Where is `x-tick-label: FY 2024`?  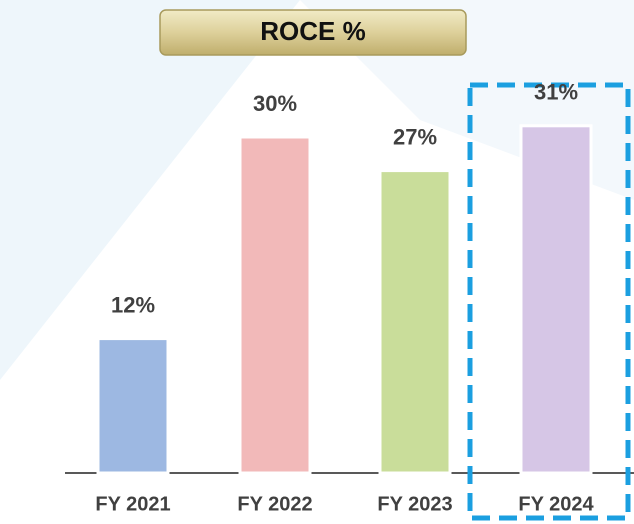
x-tick-label: FY 2024 is located at coordinates (556, 504).